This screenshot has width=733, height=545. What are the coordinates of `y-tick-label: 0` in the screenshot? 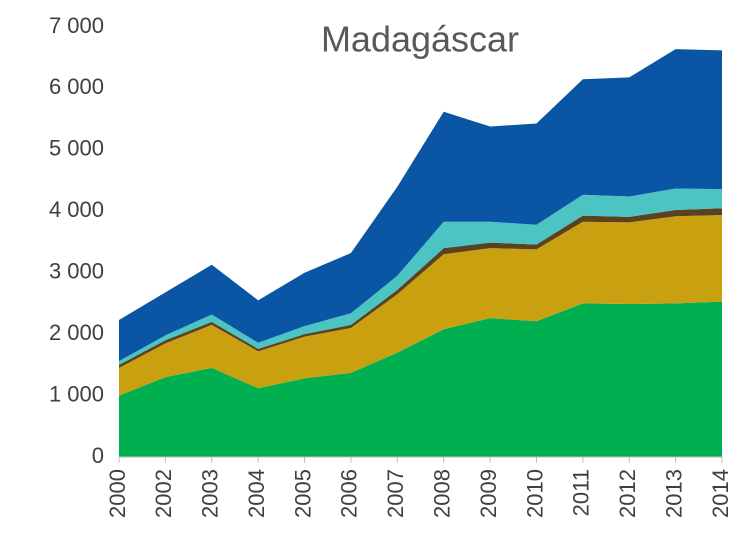 It's located at (98, 455).